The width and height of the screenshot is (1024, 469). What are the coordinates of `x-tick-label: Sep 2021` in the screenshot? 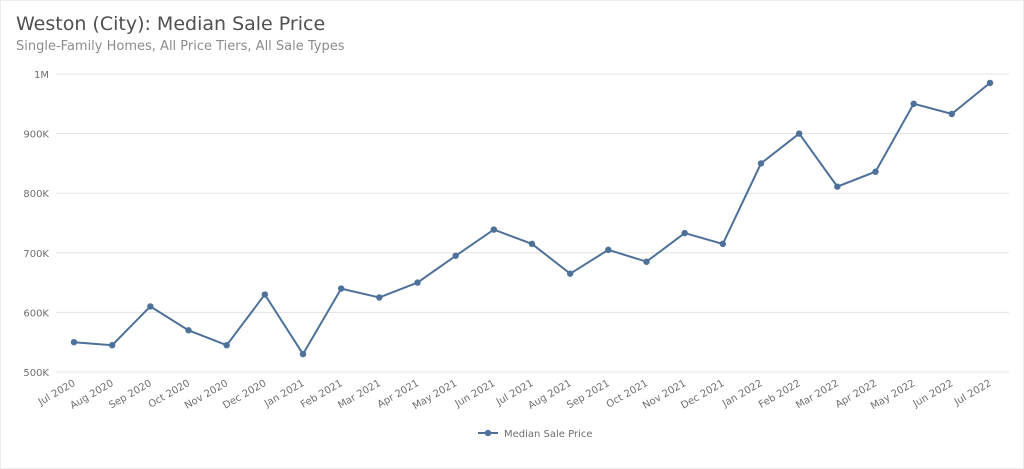 It's located at (588, 394).